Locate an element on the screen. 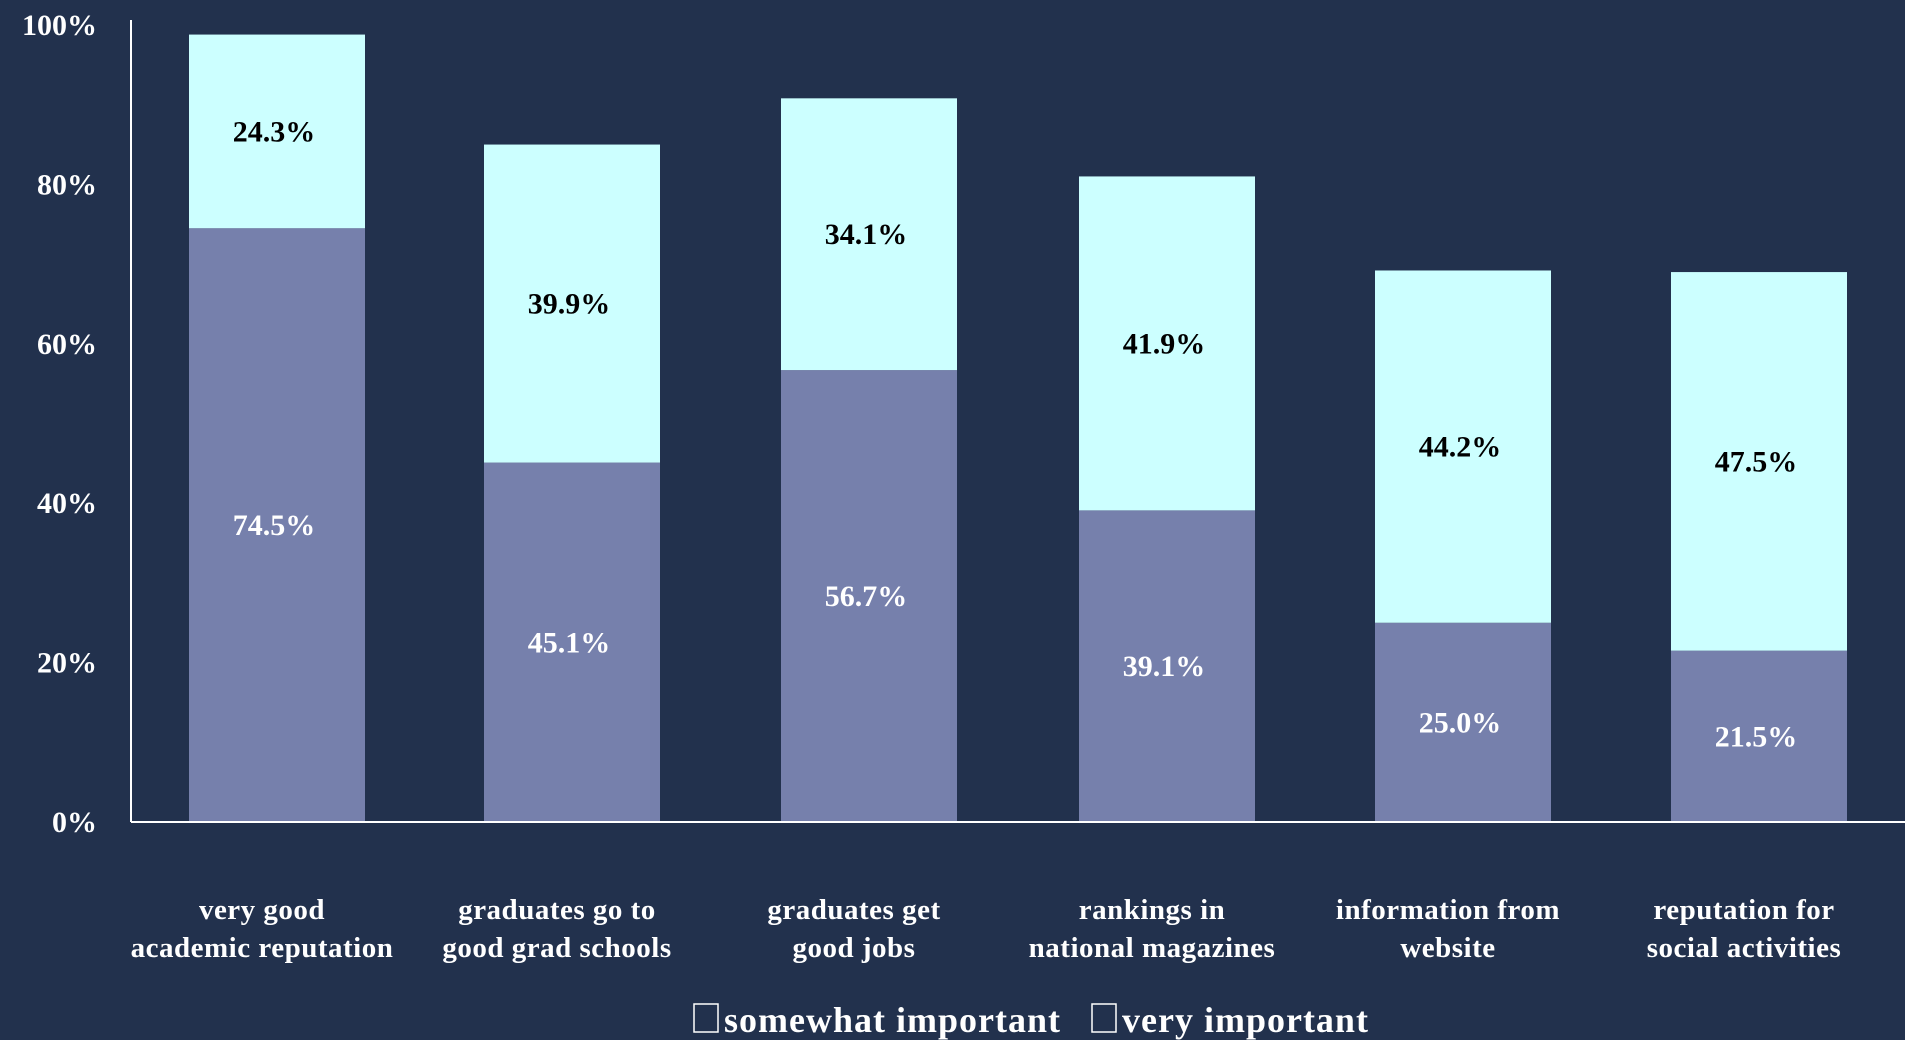  x-category-label: graduates go to is located at coordinates (557, 910).